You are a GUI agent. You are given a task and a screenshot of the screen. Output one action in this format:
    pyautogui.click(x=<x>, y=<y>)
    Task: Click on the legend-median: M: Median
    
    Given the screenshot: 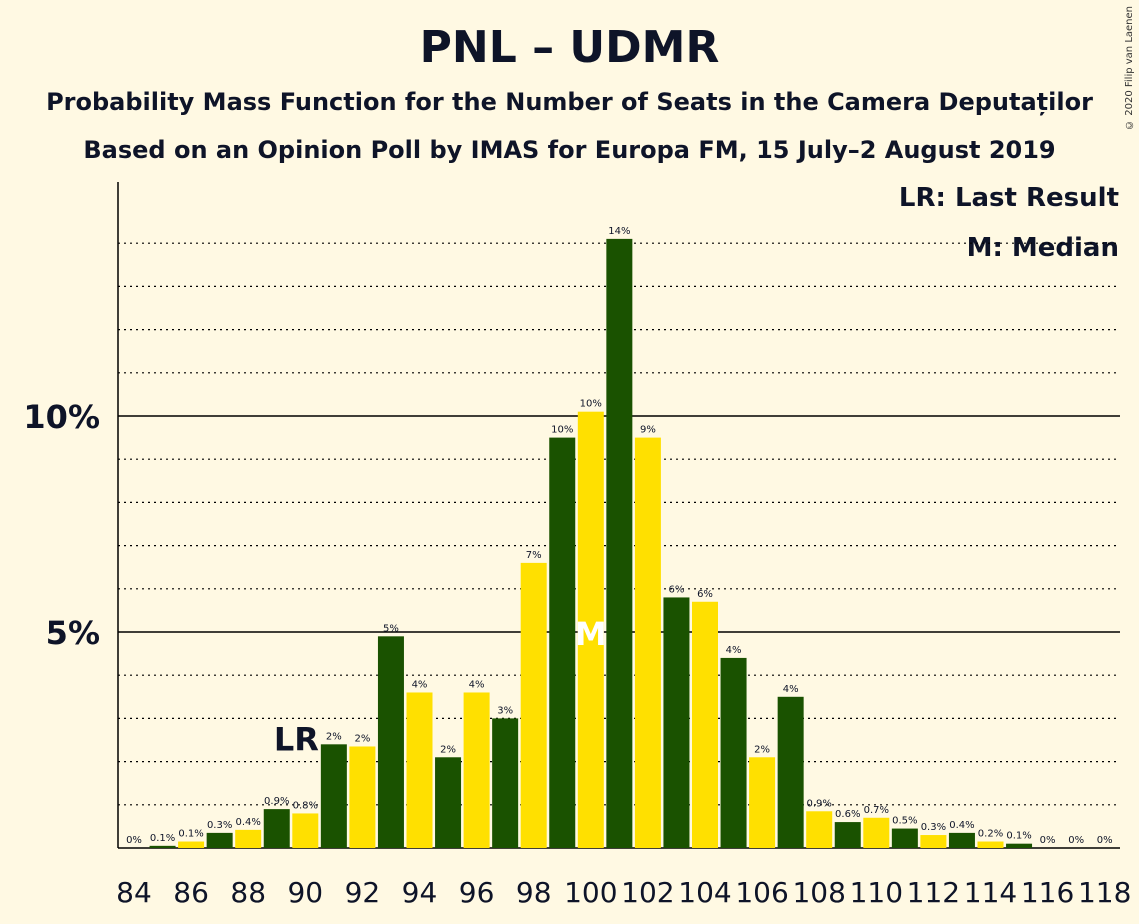 What is the action you would take?
    pyautogui.click(x=1042, y=248)
    